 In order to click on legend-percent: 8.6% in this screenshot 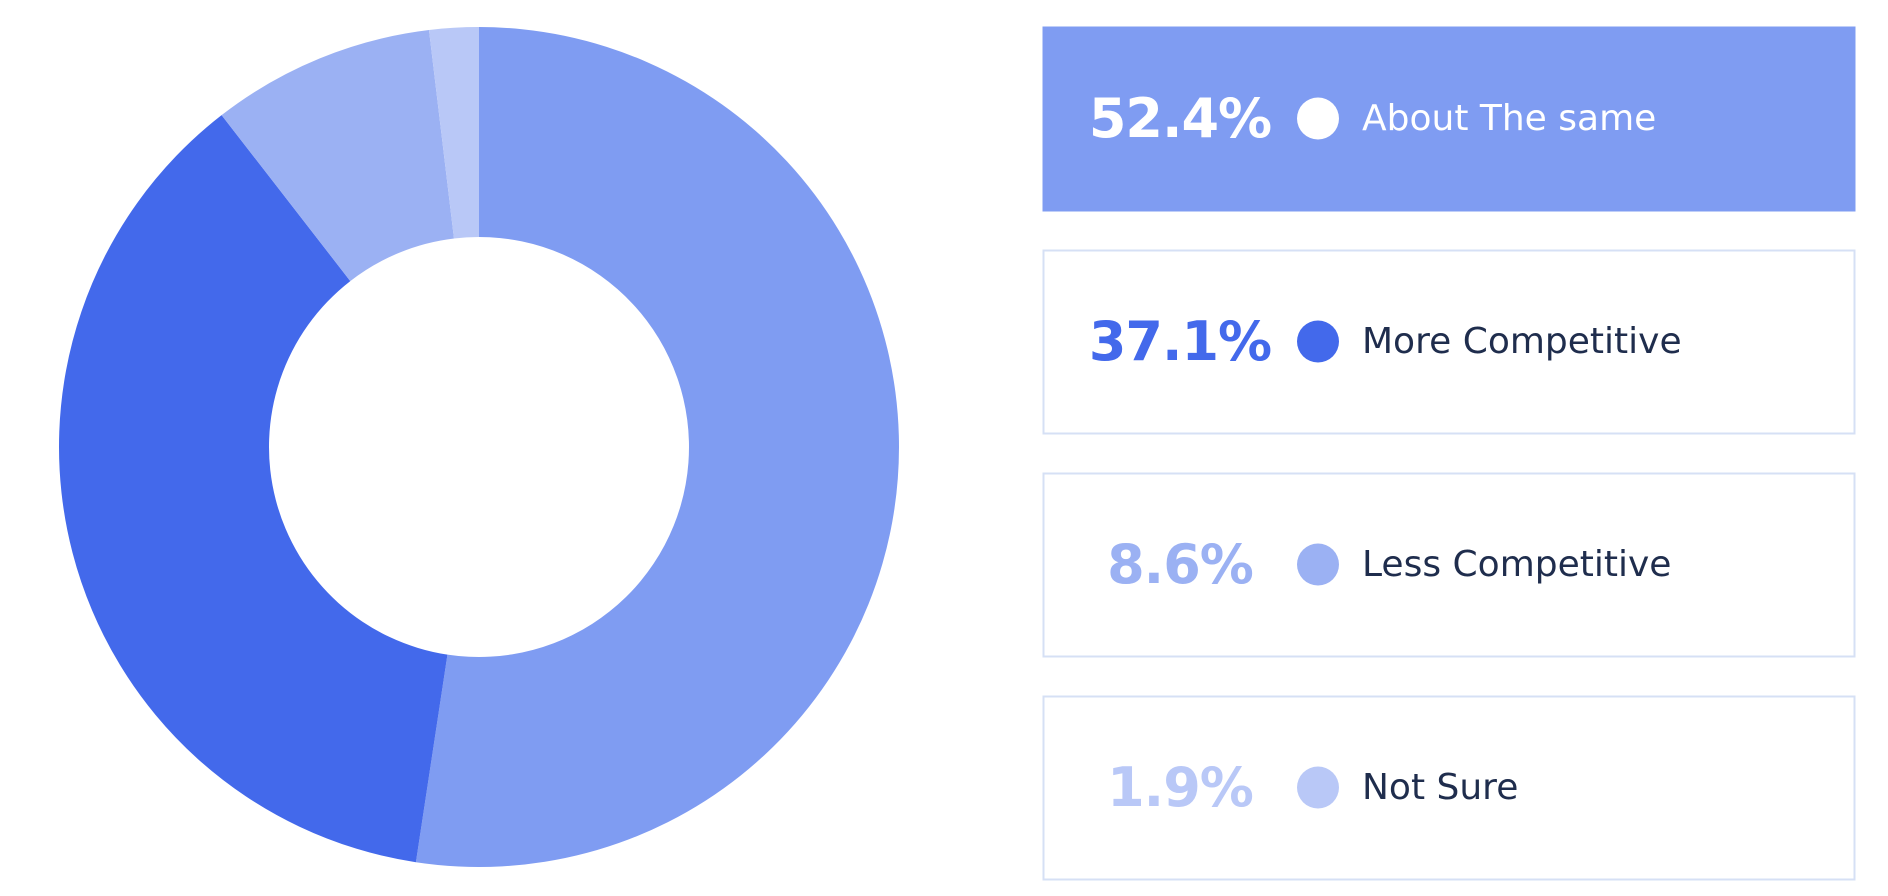, I will do `click(1180, 564)`.